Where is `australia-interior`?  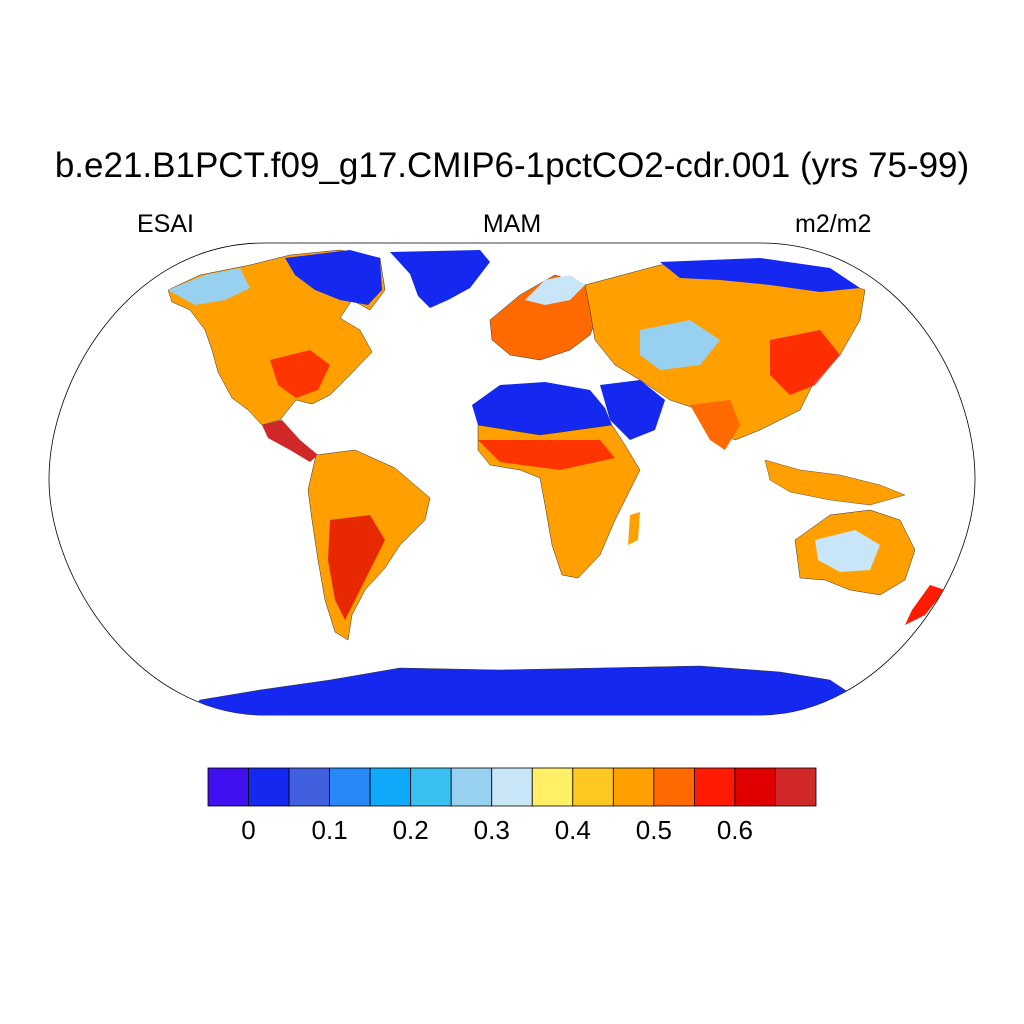 australia-interior is located at coordinates (847, 551).